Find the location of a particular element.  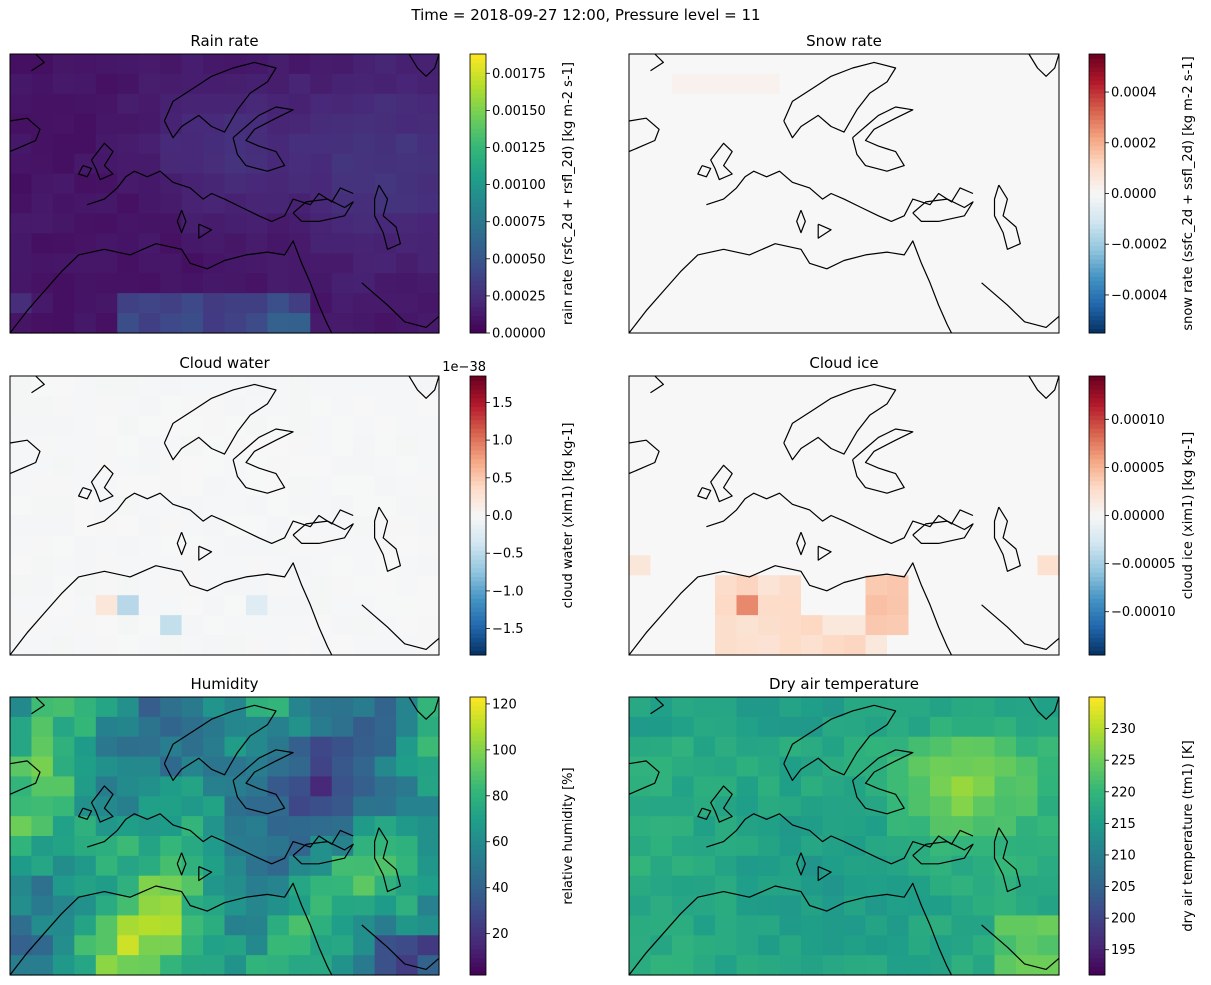

panel-title: Humidity is located at coordinates (224, 684).